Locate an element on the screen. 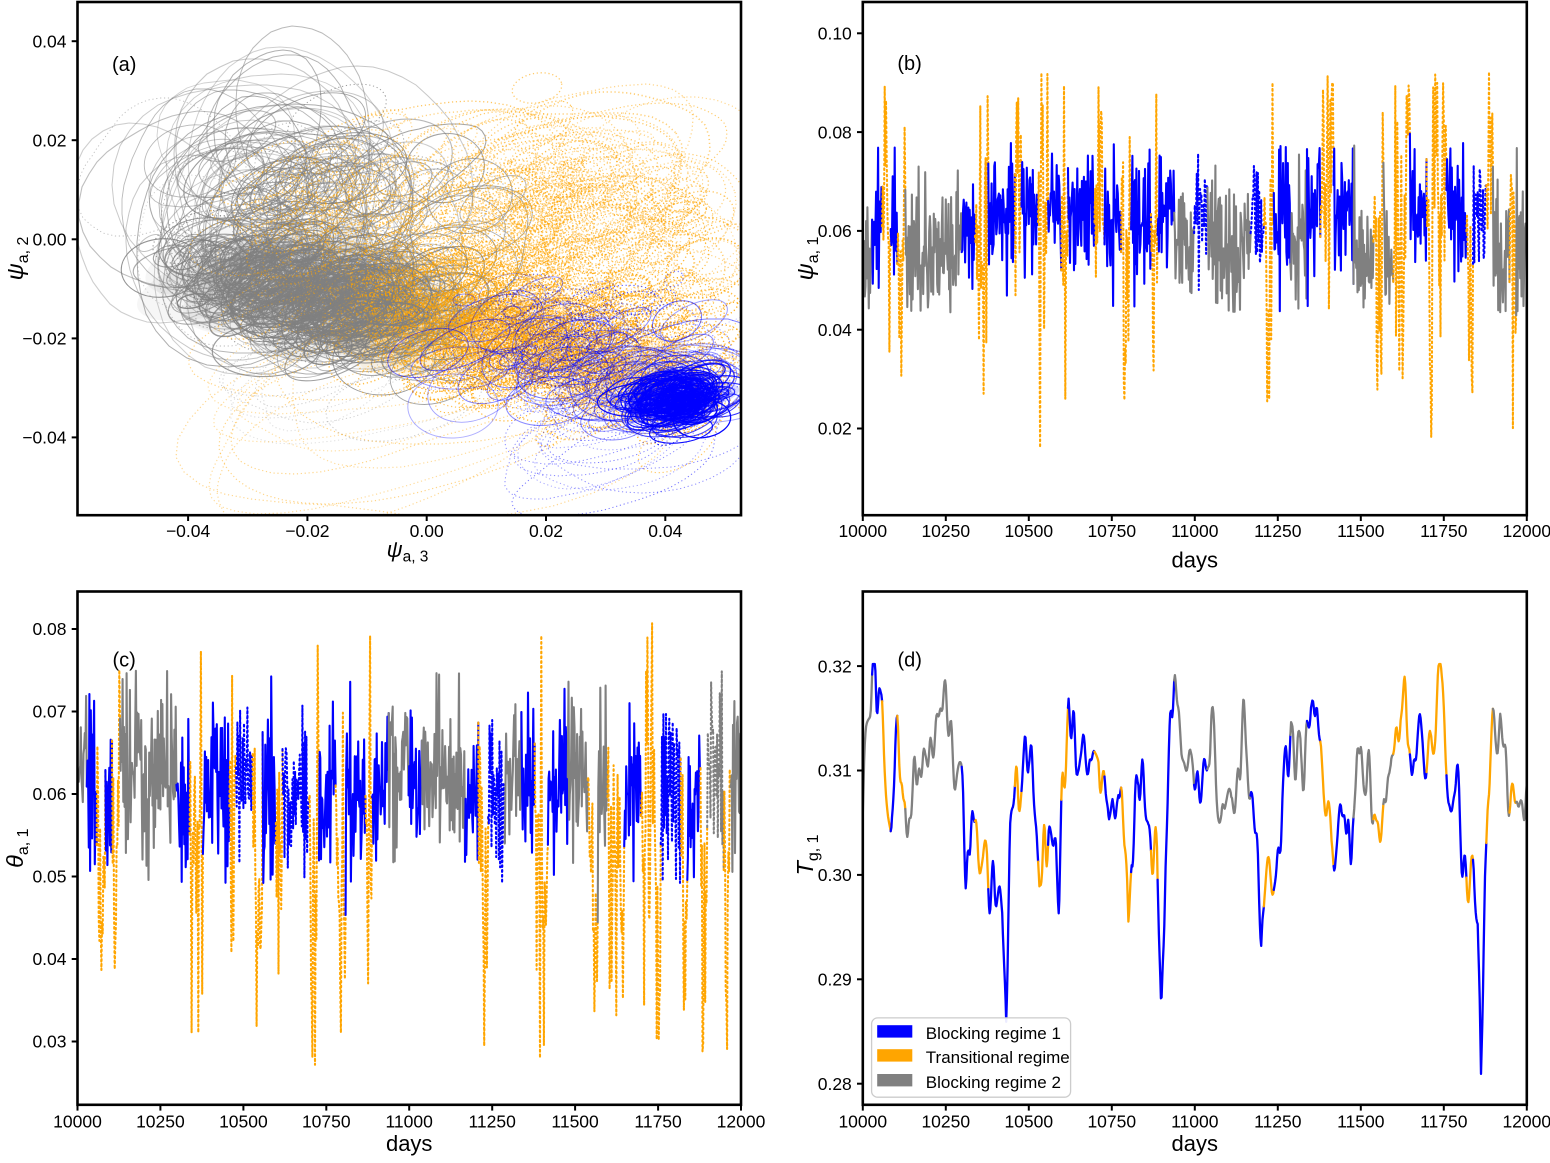 The height and width of the screenshot is (1163, 1550). svg-text: 0.32 is located at coordinates (835, 666).